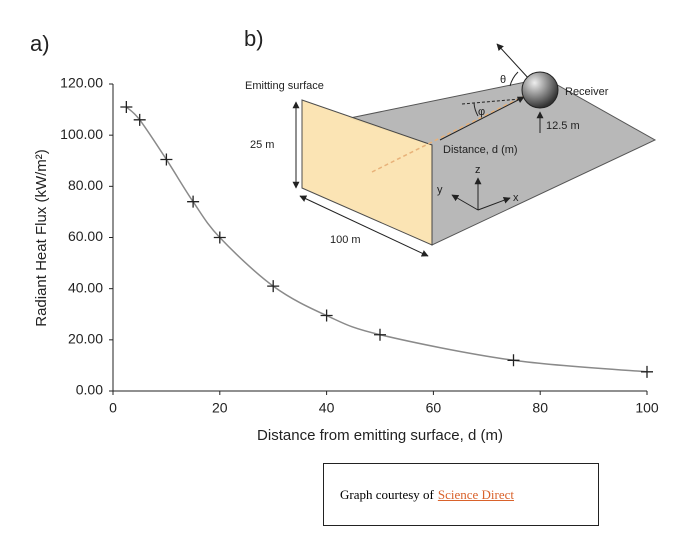 The width and height of the screenshot is (686, 541). Describe the element at coordinates (480, 150) in the screenshot. I see `label: Distance, d (m)` at that location.